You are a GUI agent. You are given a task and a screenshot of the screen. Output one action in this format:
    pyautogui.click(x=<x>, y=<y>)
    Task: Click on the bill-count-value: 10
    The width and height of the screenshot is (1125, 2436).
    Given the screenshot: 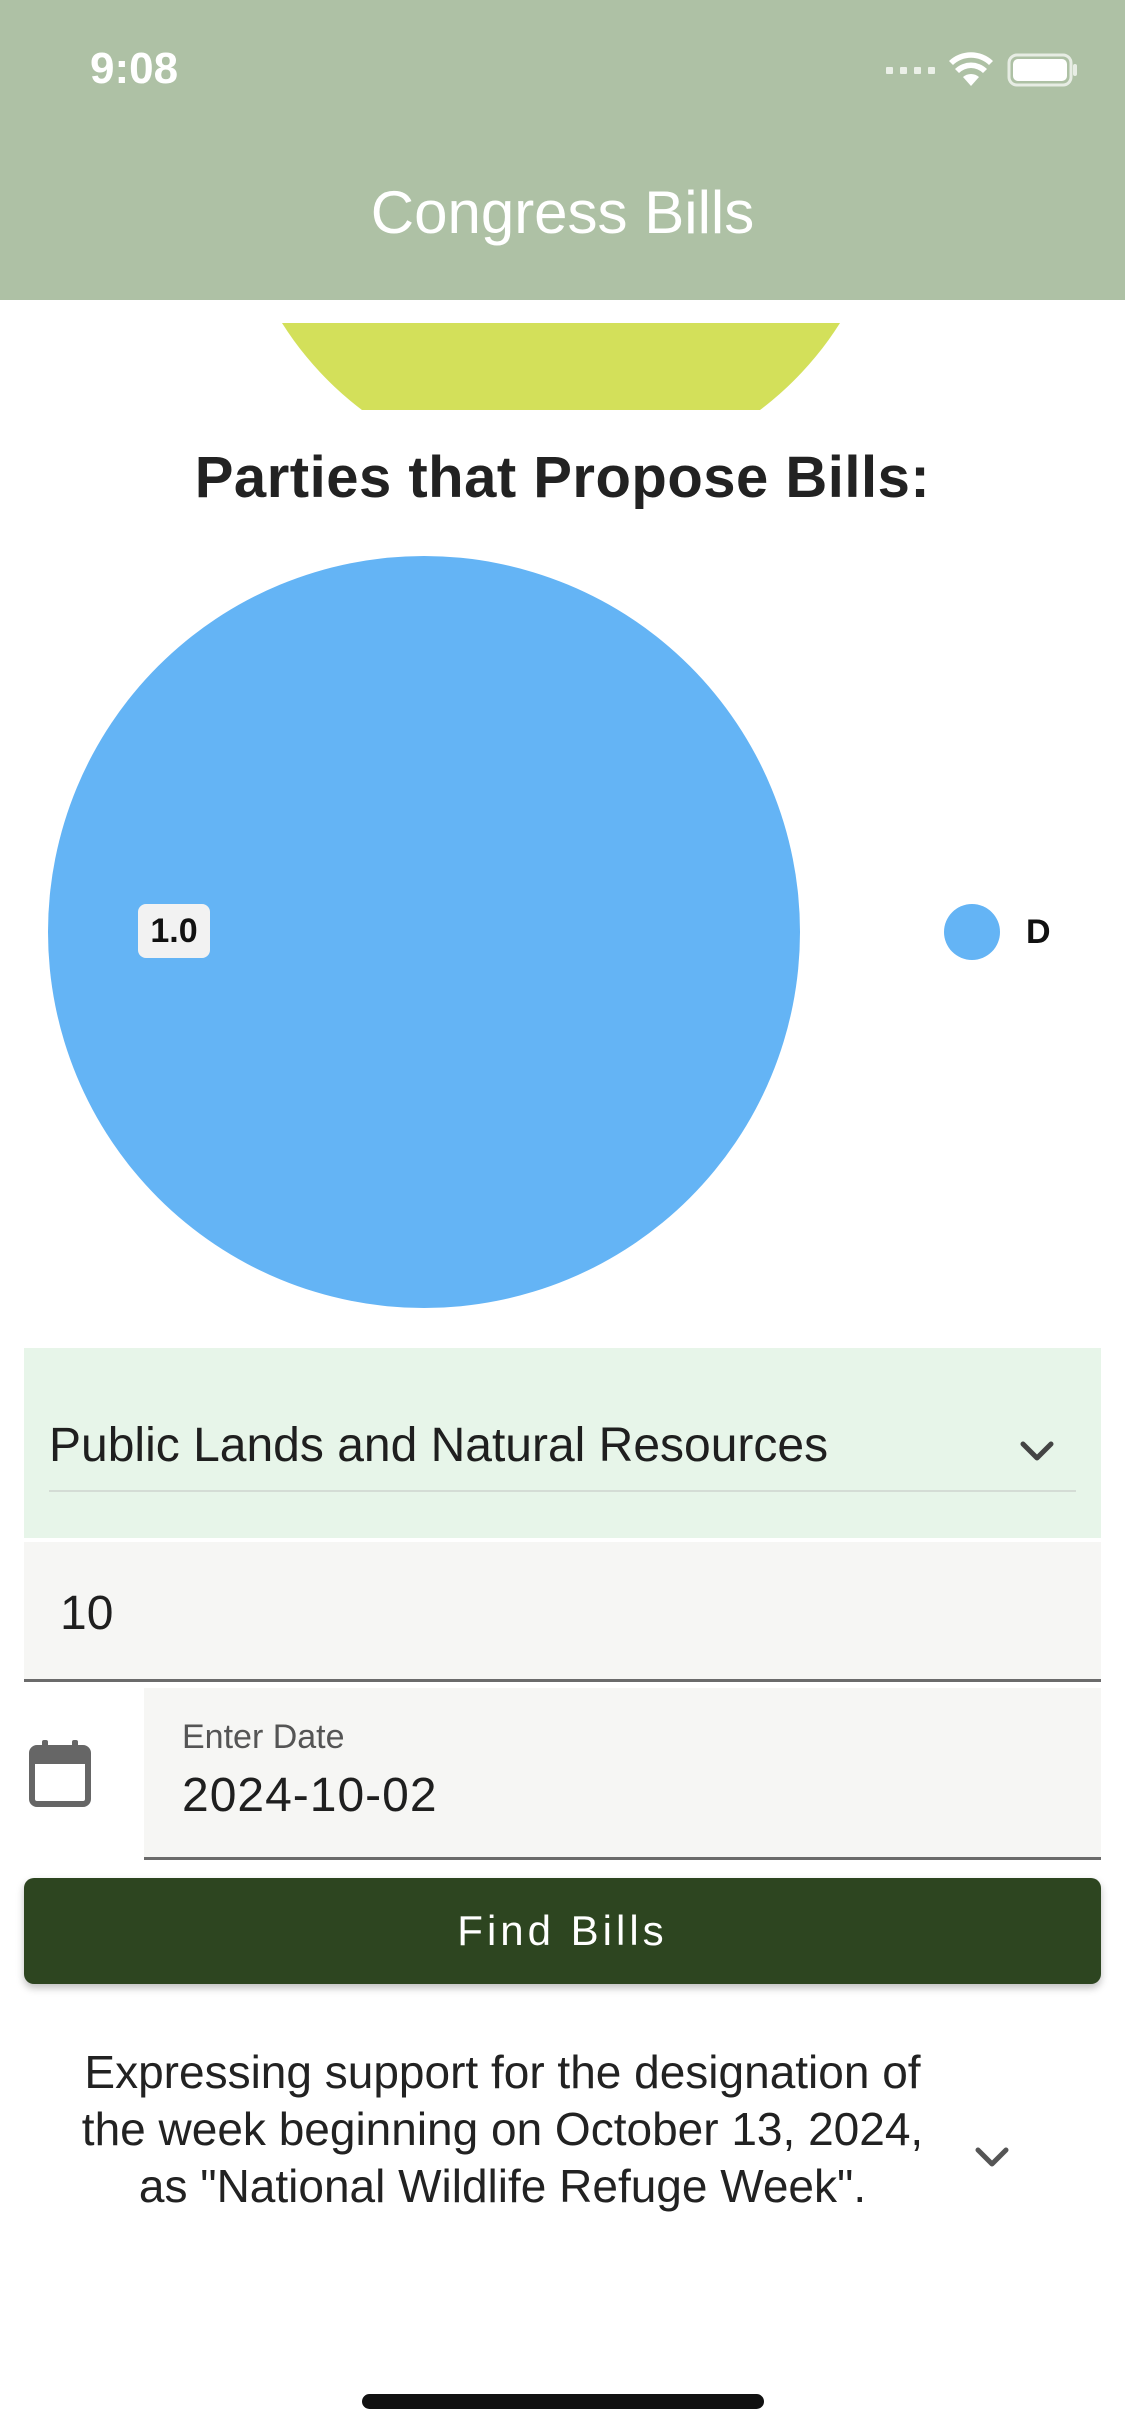 What is the action you would take?
    pyautogui.click(x=87, y=1613)
    